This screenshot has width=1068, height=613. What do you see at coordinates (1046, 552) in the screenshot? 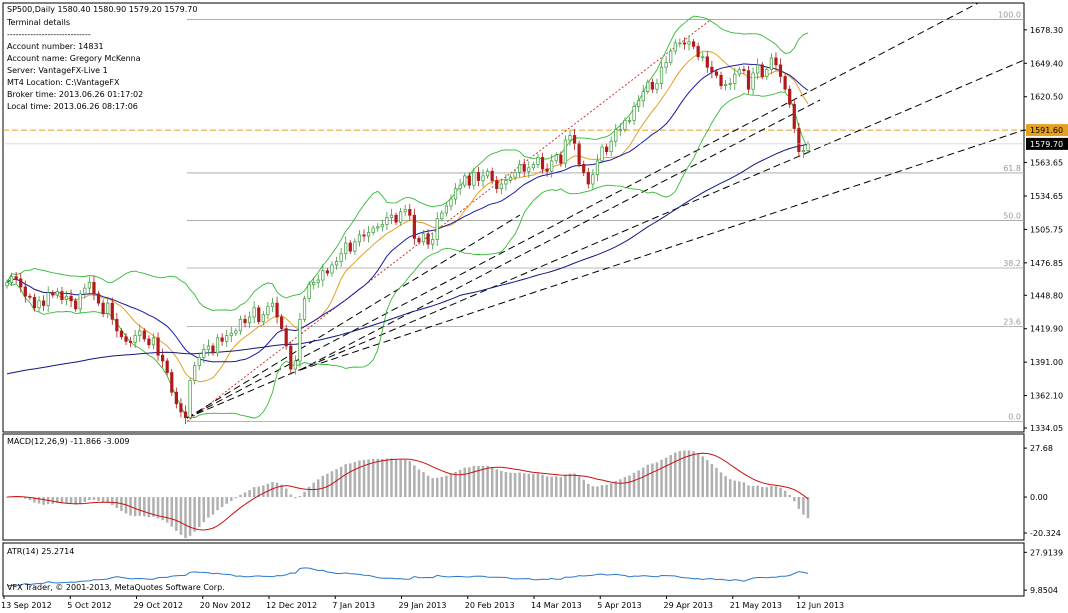
I see `atr-axis-label: 27.9139` at bounding box center [1046, 552].